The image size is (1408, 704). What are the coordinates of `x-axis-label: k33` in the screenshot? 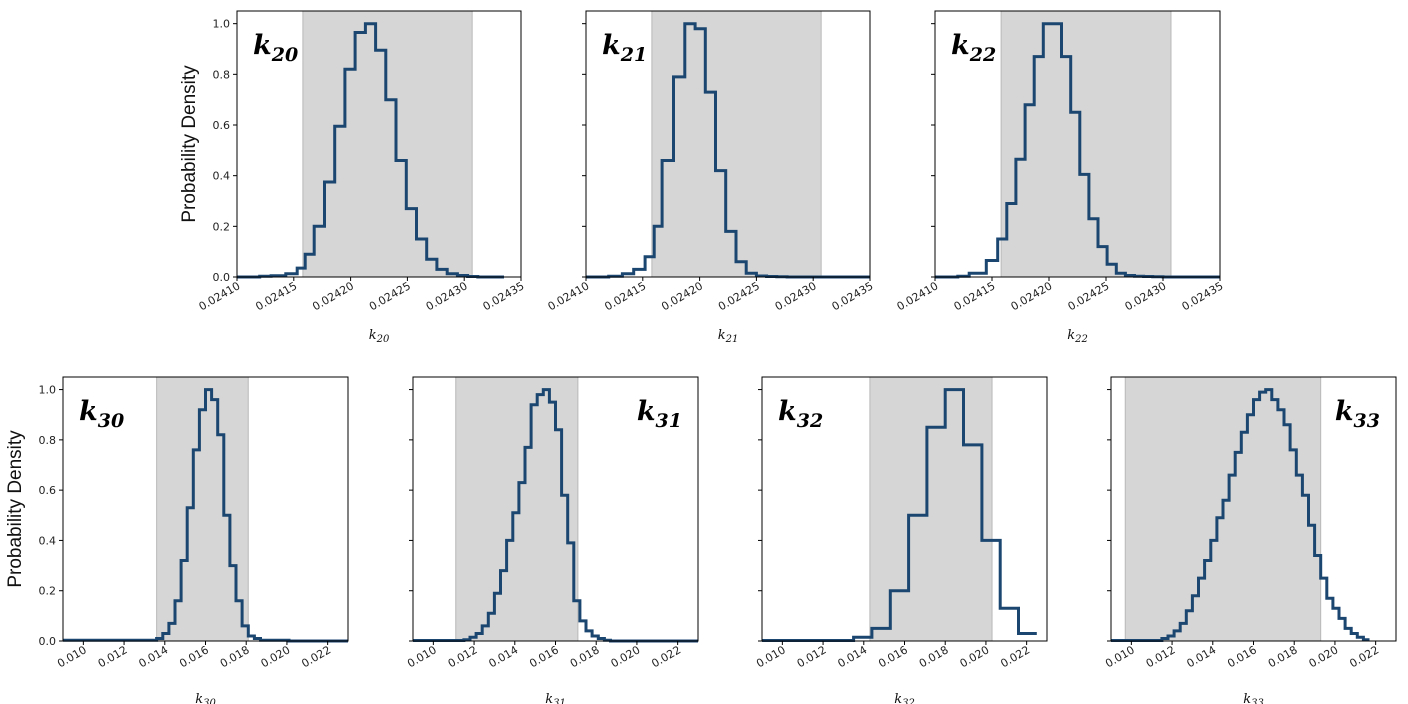 It's located at (1253, 698).